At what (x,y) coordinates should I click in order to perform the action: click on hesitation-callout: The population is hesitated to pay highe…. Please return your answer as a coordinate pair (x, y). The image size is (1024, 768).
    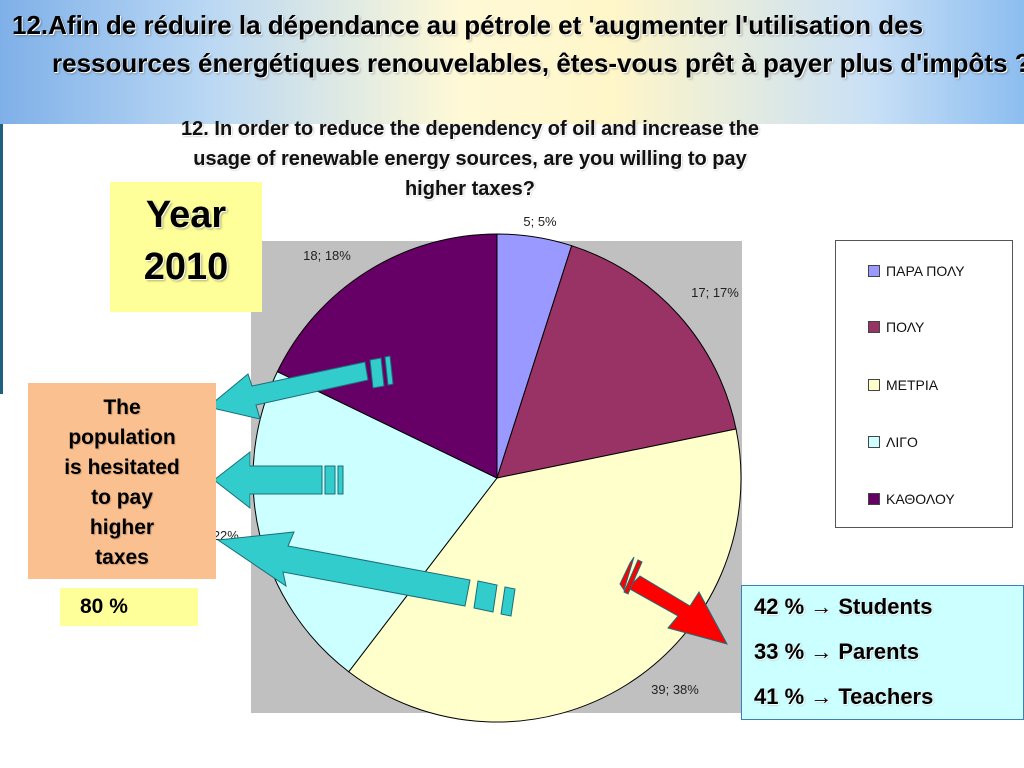
    Looking at the image, I should click on (122, 481).